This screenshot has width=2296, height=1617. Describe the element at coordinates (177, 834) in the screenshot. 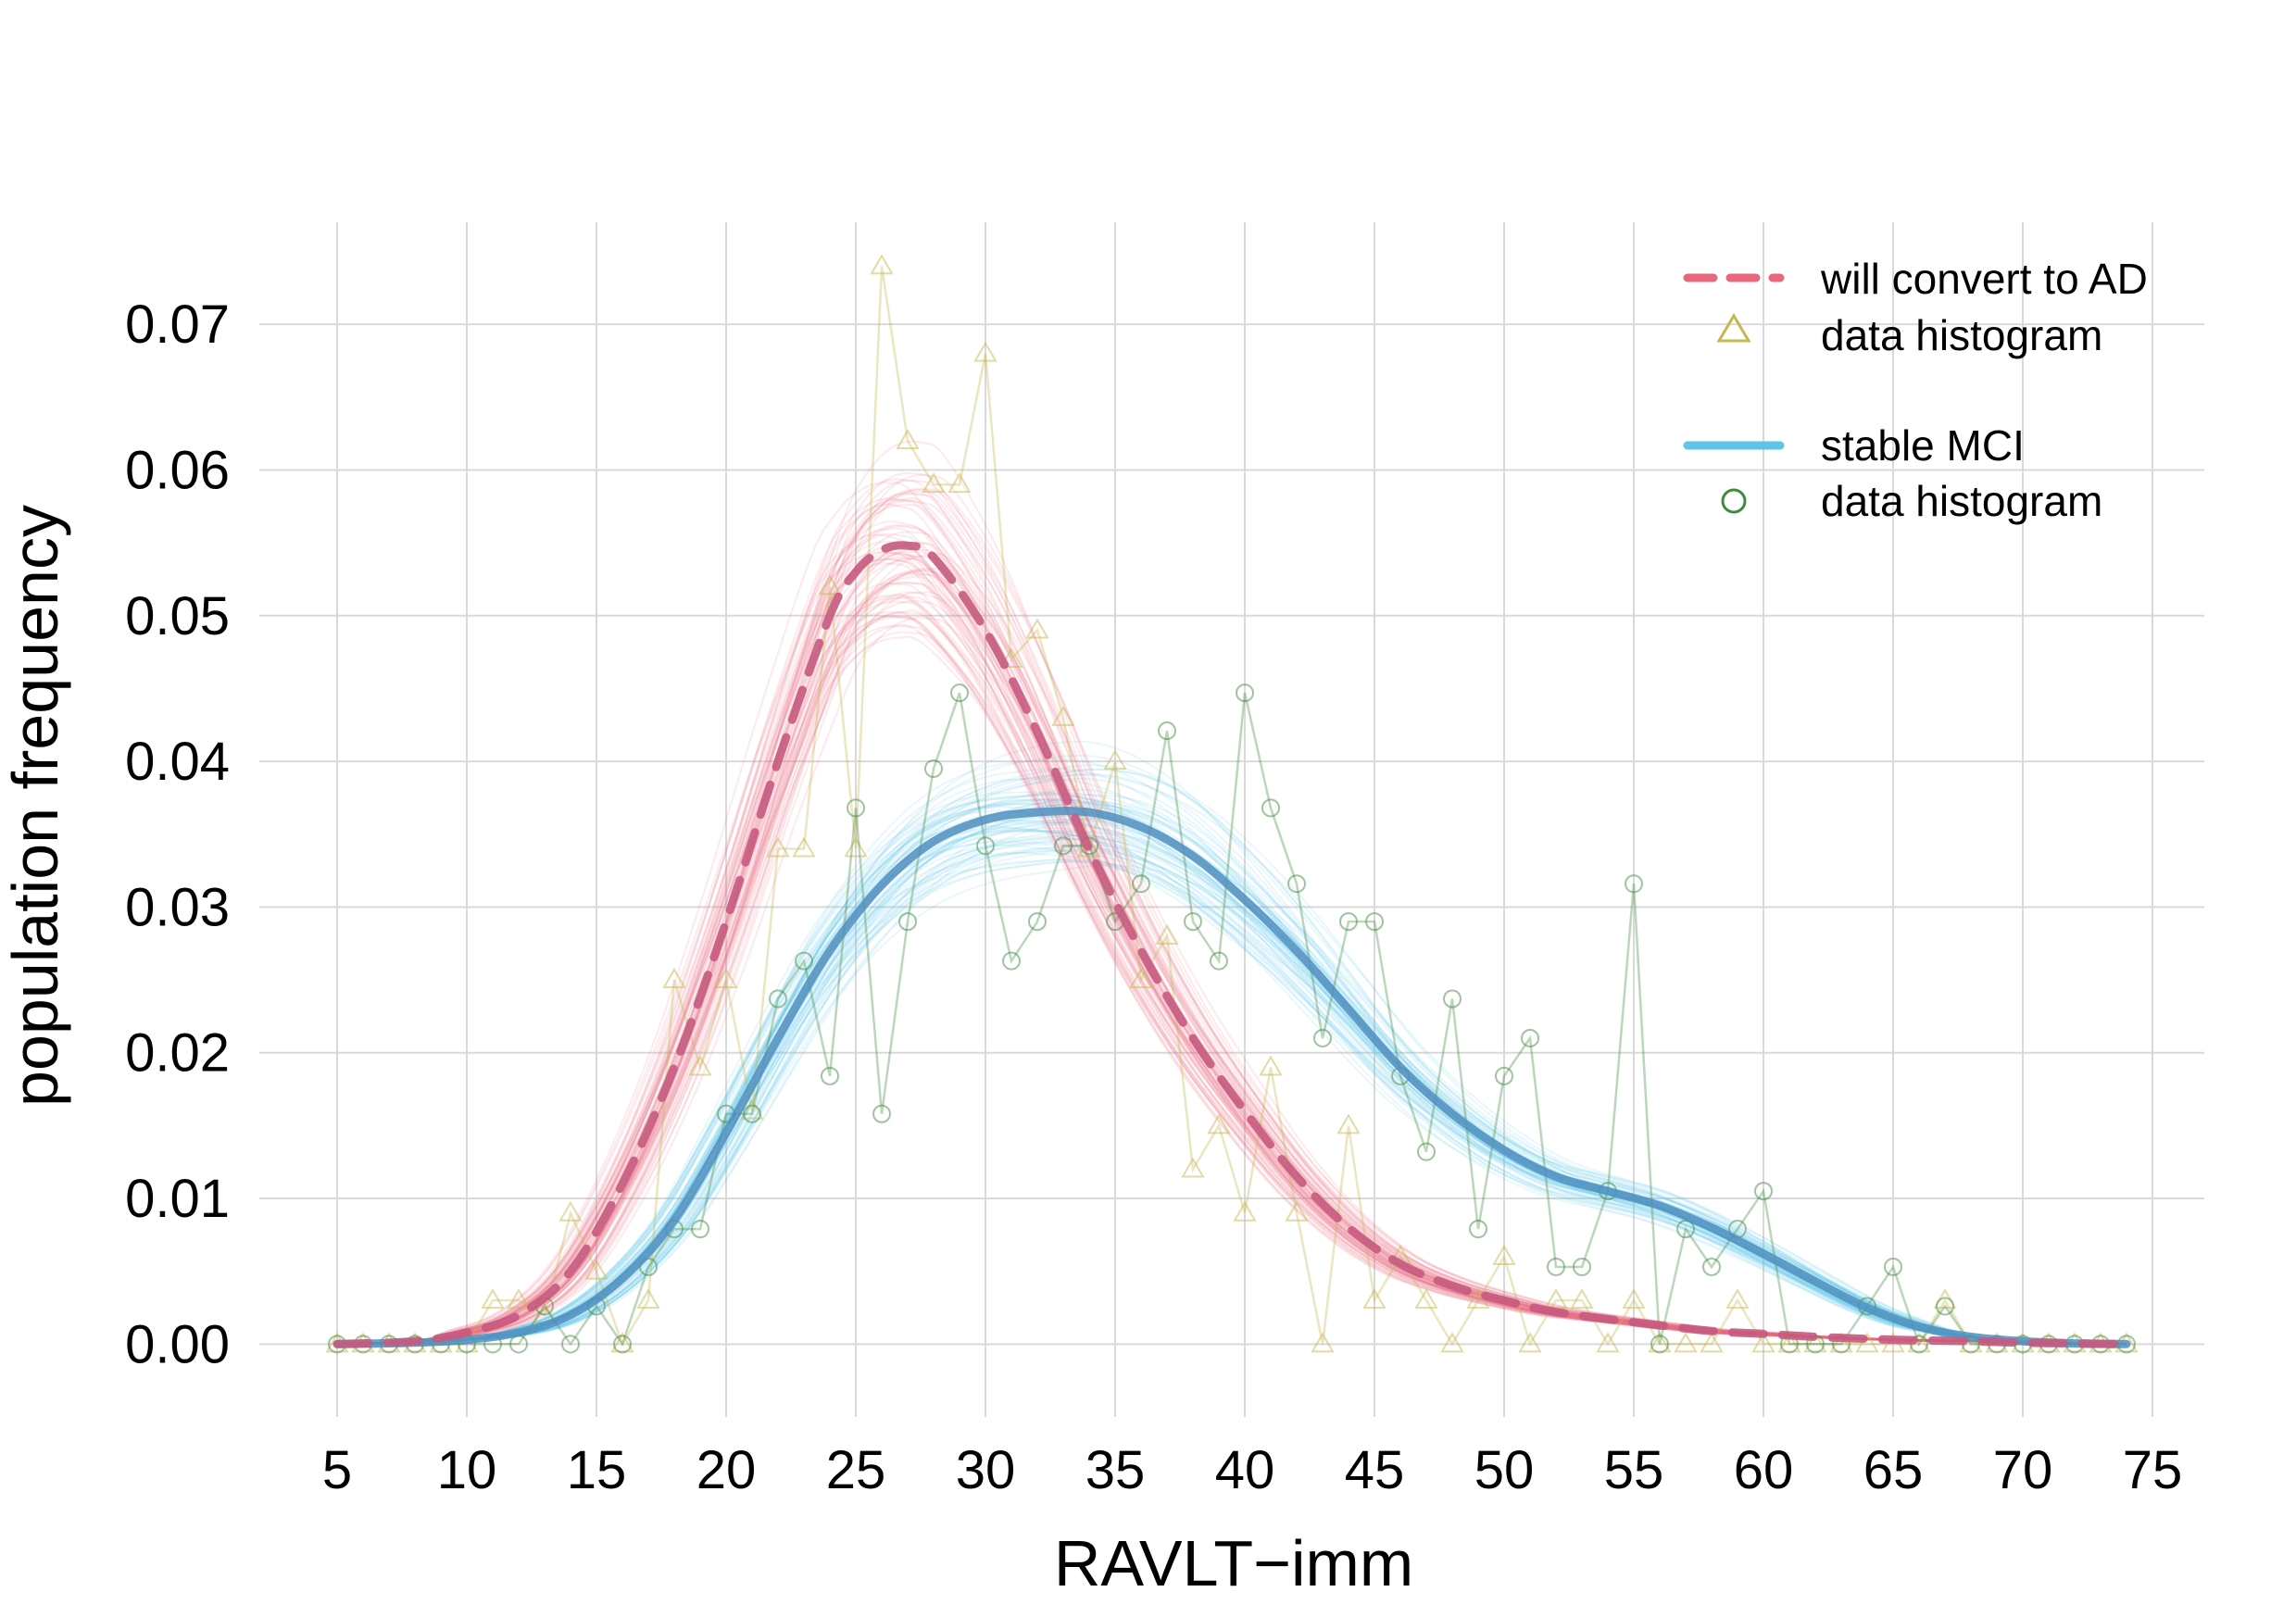

I see `y-axis-ticks: 0.00 0.01 0.02 0.03 0.04 0.05 0.06 0.07` at that location.